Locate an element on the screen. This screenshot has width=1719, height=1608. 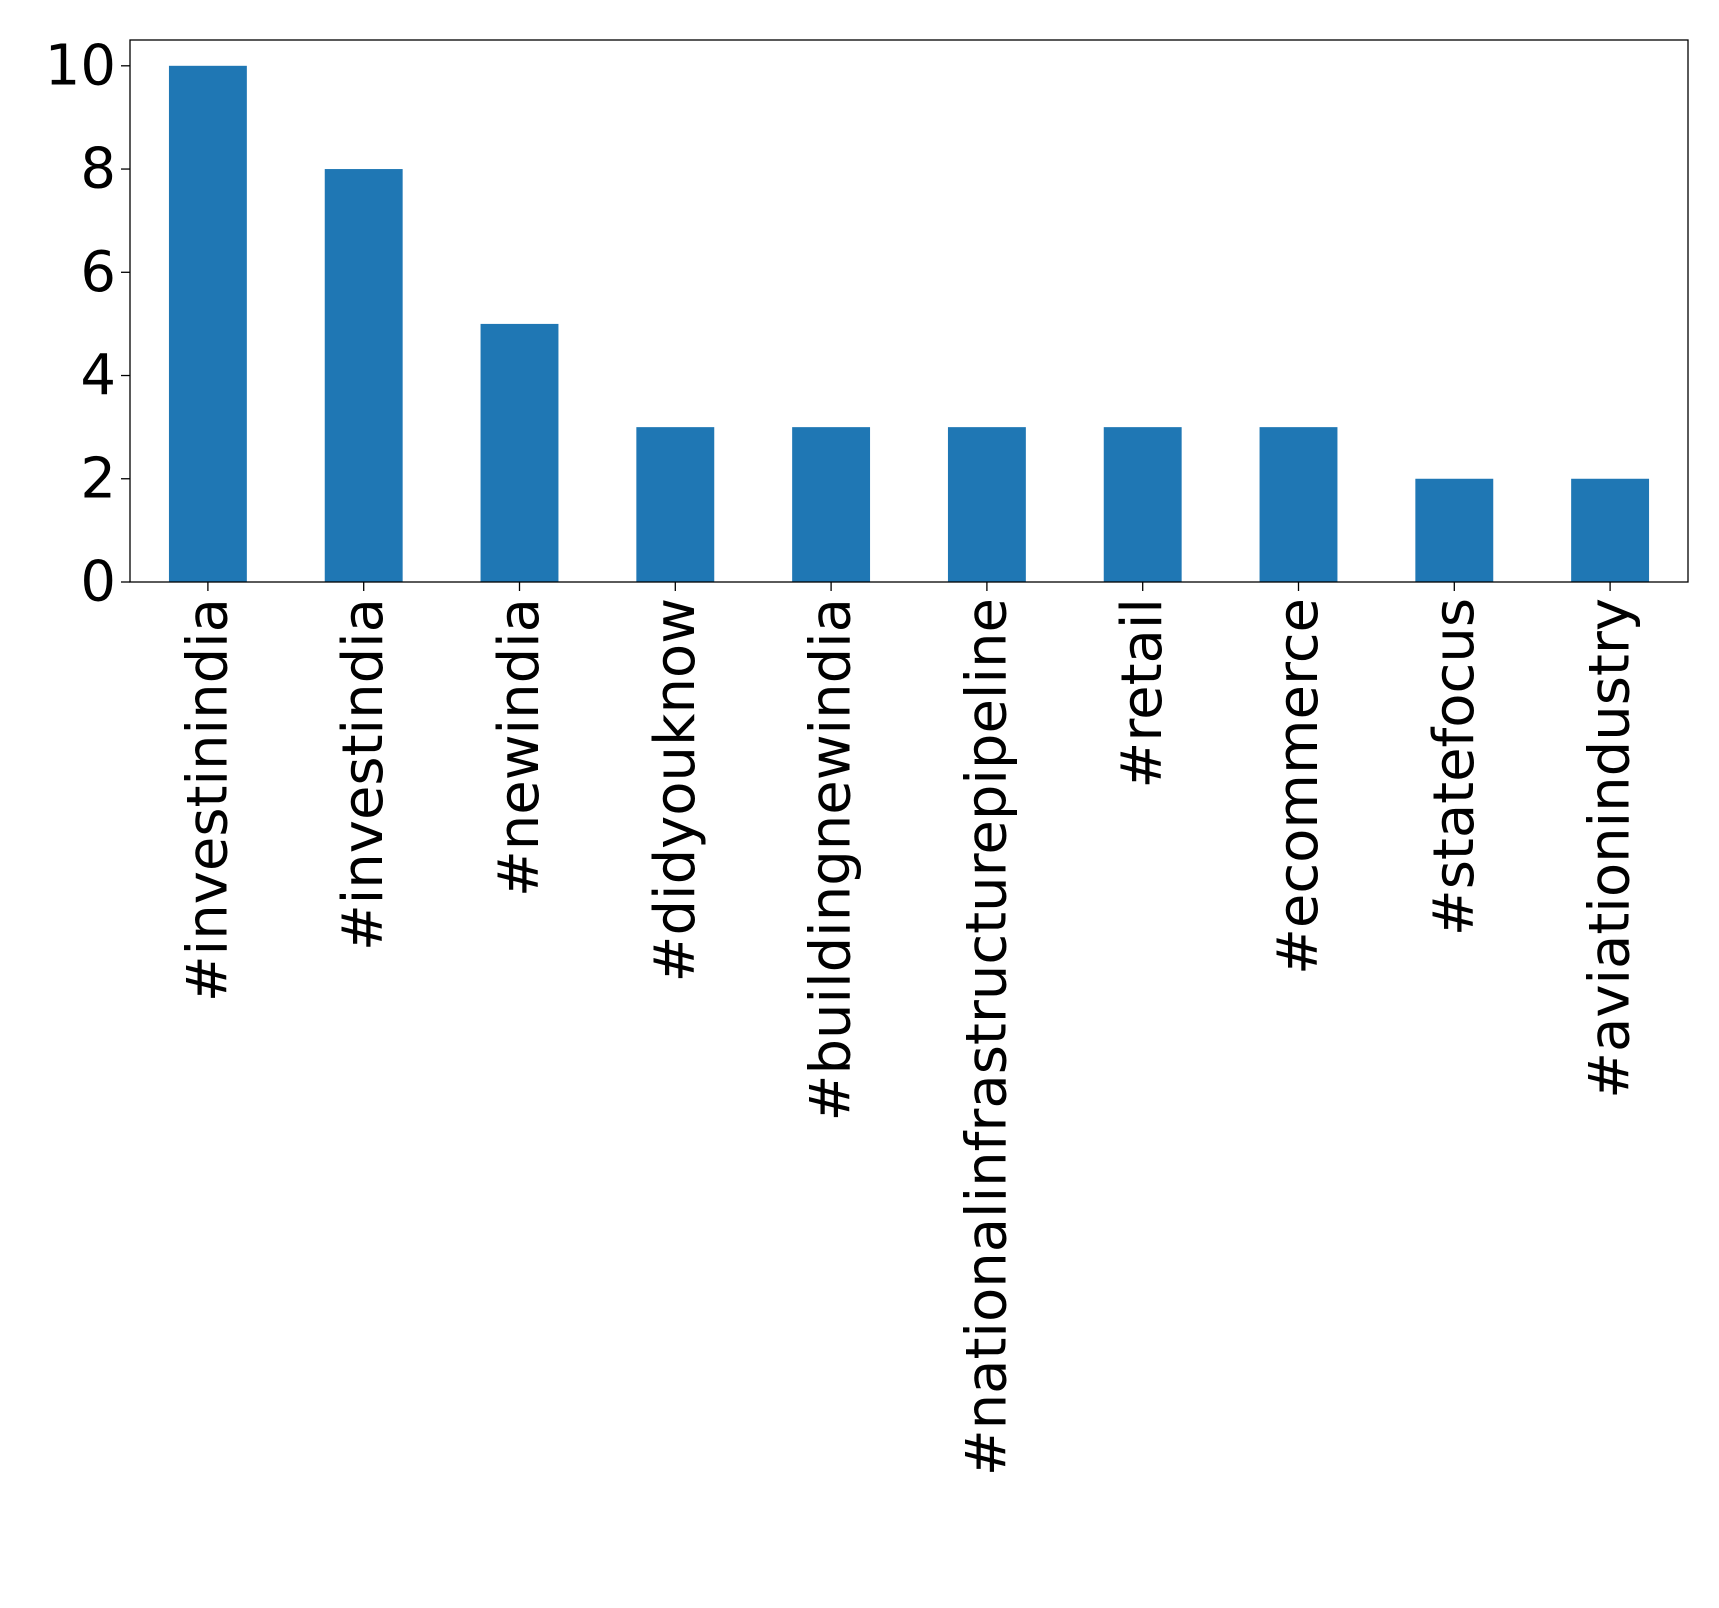
x-tick-label: #aviationindustry is located at coordinates (1610, 848).